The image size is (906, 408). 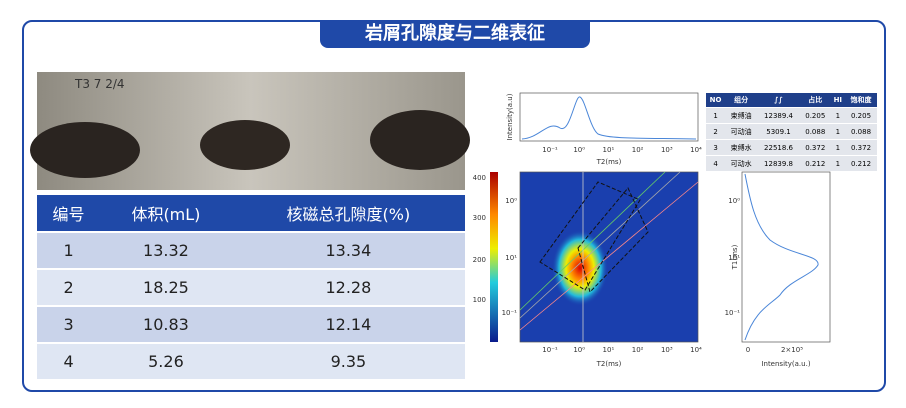 What do you see at coordinates (166, 250) in the screenshot?
I see `cell: 13.32` at bounding box center [166, 250].